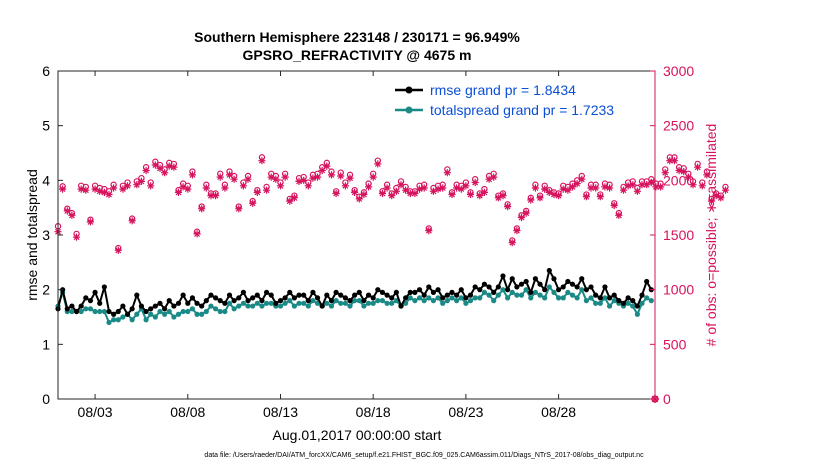 Image resolution: width=830 pixels, height=470 pixels. Describe the element at coordinates (409, 110) in the screenshot. I see `legend-spread-marker` at that location.